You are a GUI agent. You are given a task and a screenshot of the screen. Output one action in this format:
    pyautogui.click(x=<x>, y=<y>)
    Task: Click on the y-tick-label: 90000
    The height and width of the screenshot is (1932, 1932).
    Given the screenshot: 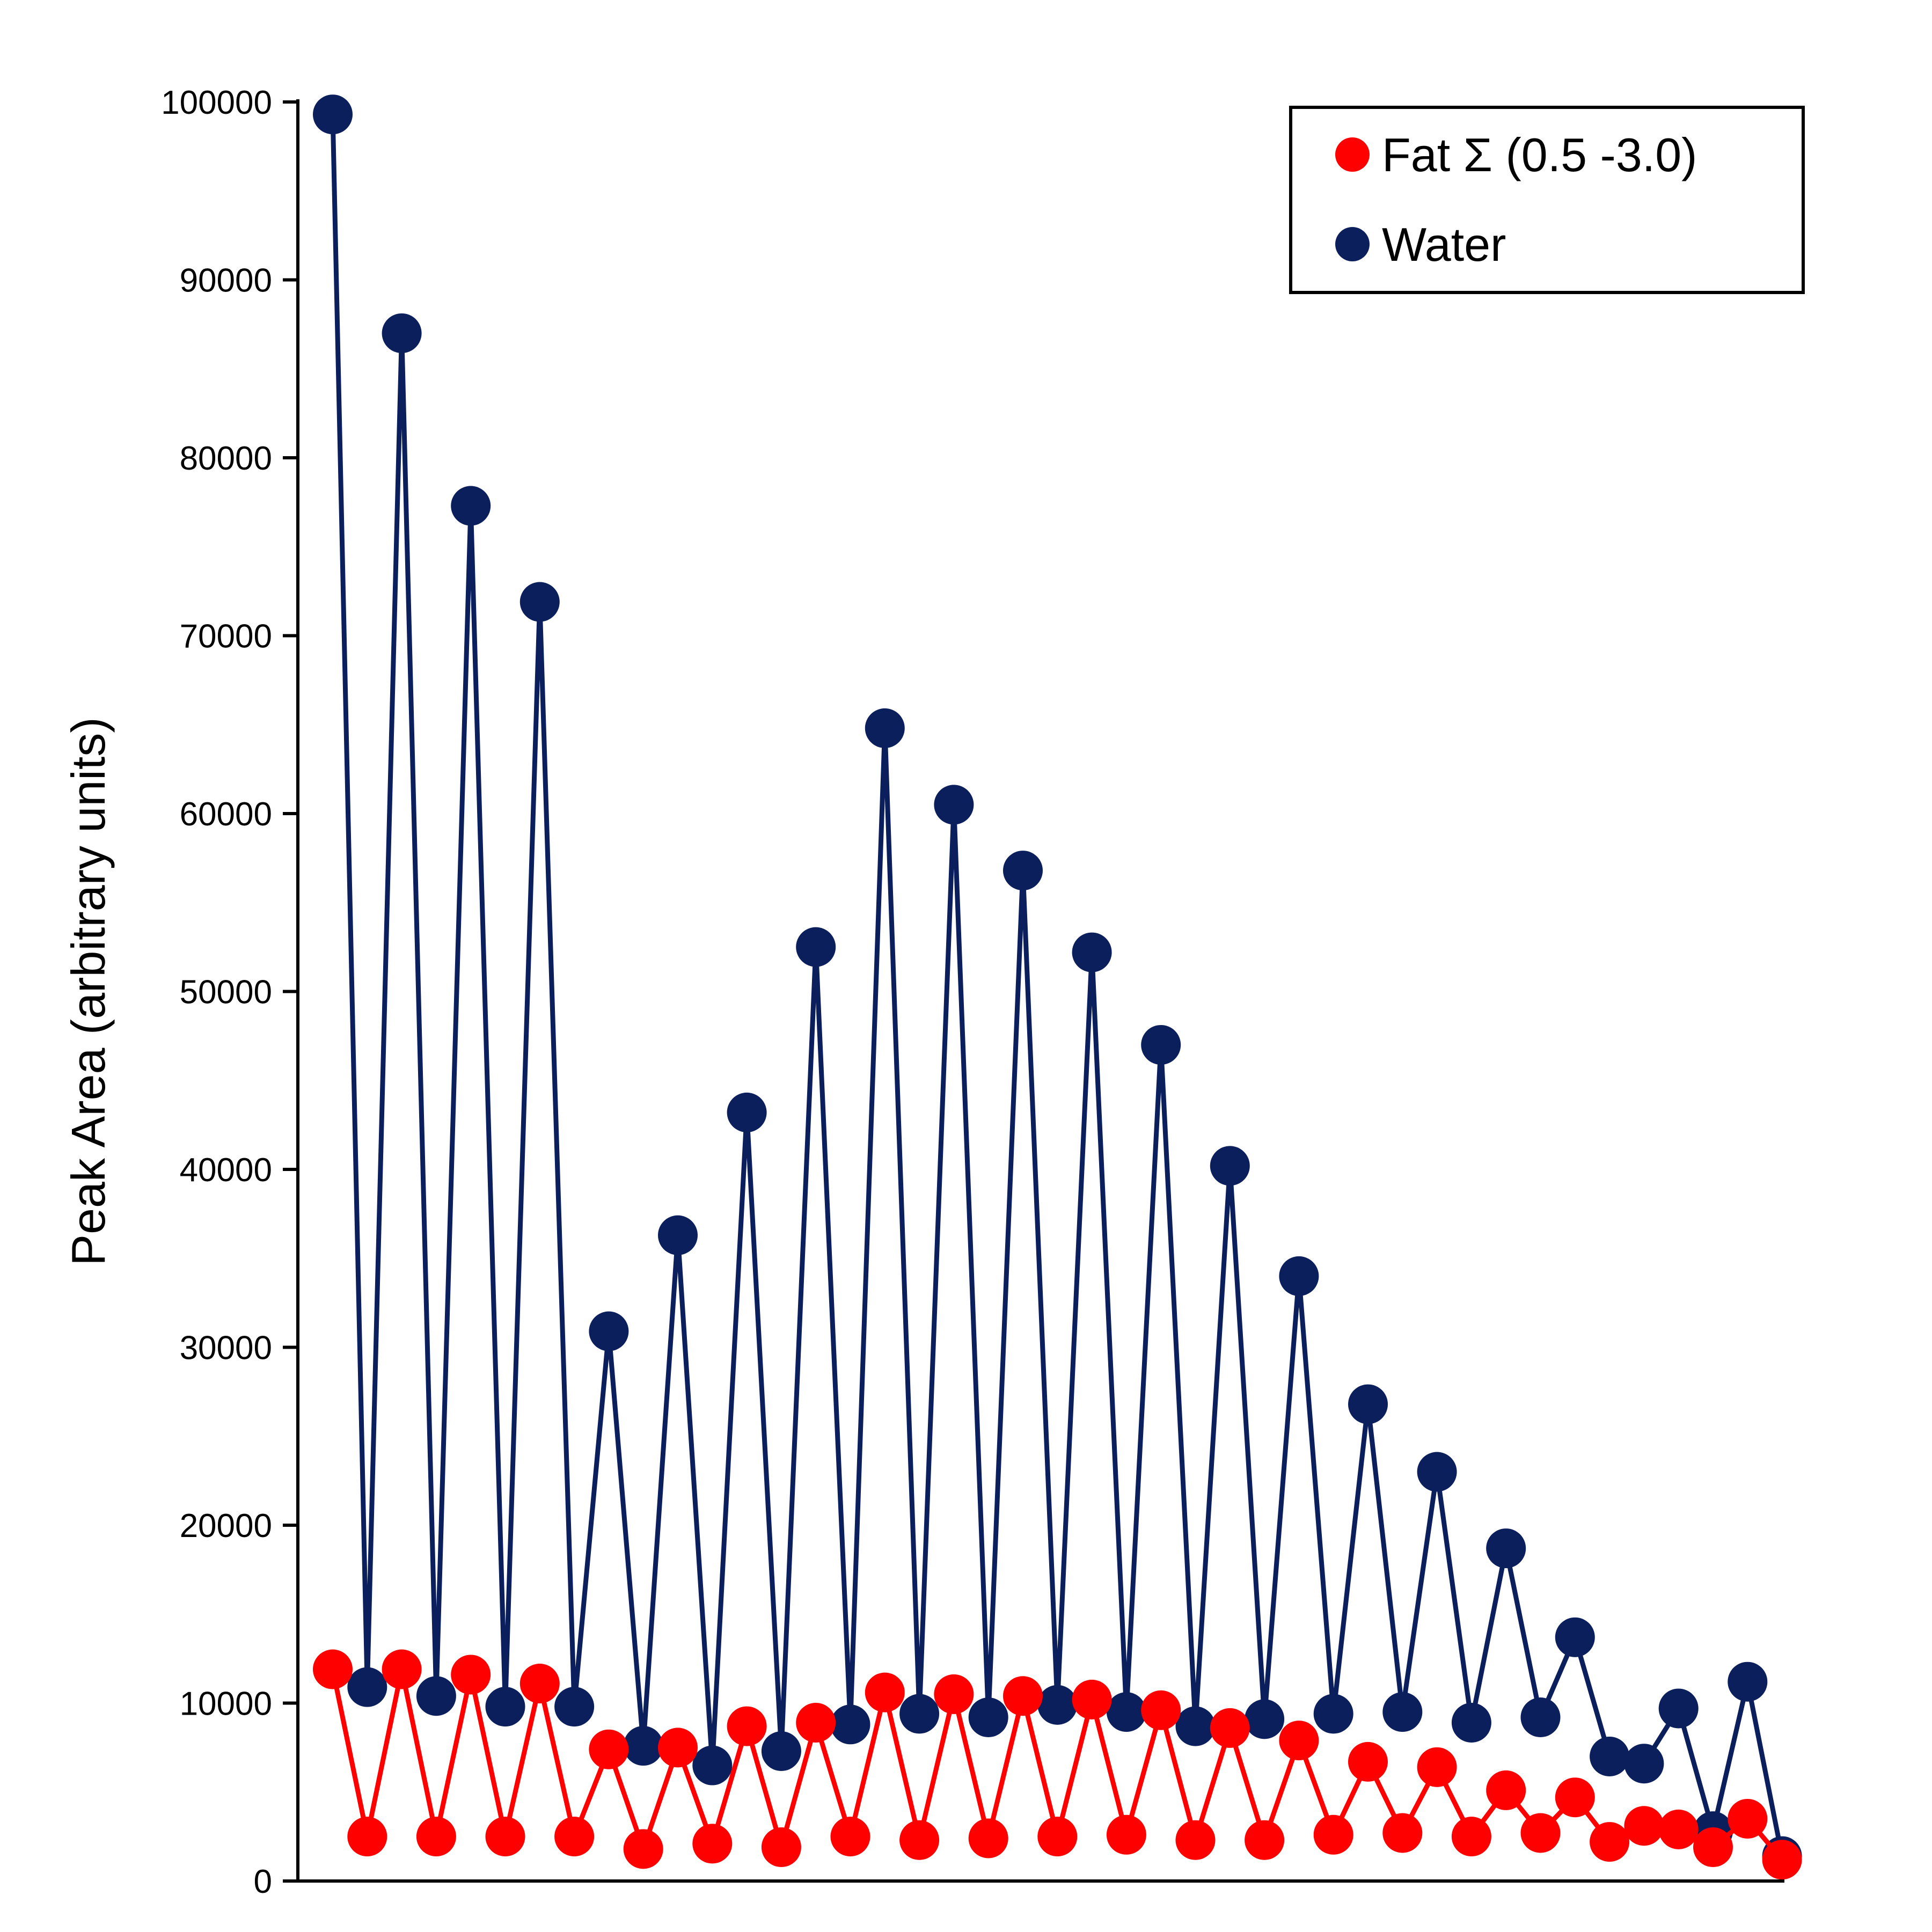 What is the action you would take?
    pyautogui.click(x=226, y=280)
    